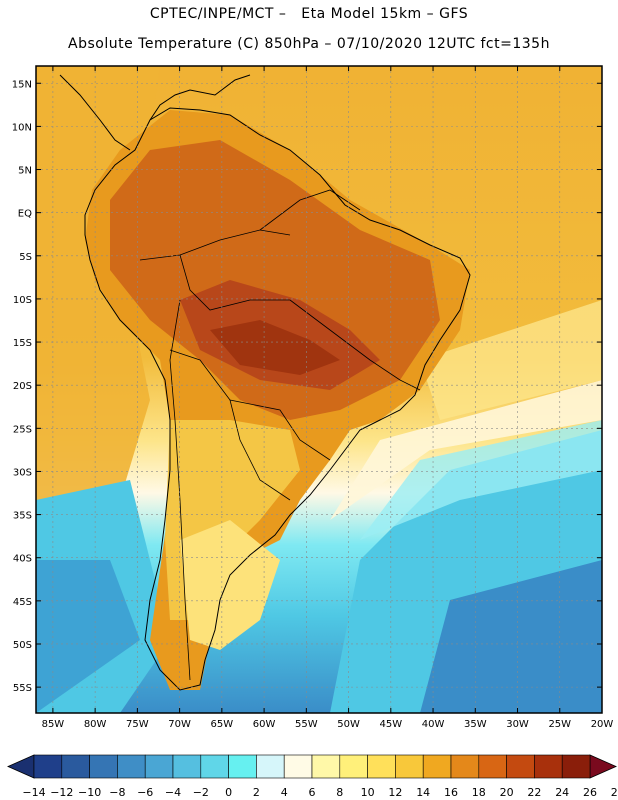 The height and width of the screenshot is (800, 618). Describe the element at coordinates (590, 792) in the screenshot. I see `colorbar-label: 26` at that location.